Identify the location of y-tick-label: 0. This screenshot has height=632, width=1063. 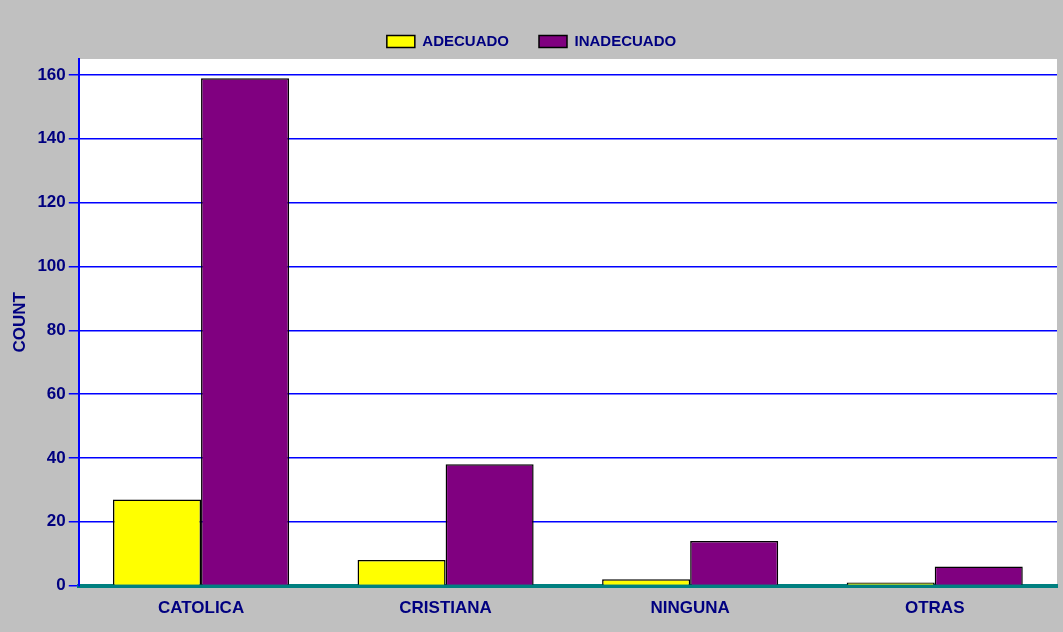
(61, 585).